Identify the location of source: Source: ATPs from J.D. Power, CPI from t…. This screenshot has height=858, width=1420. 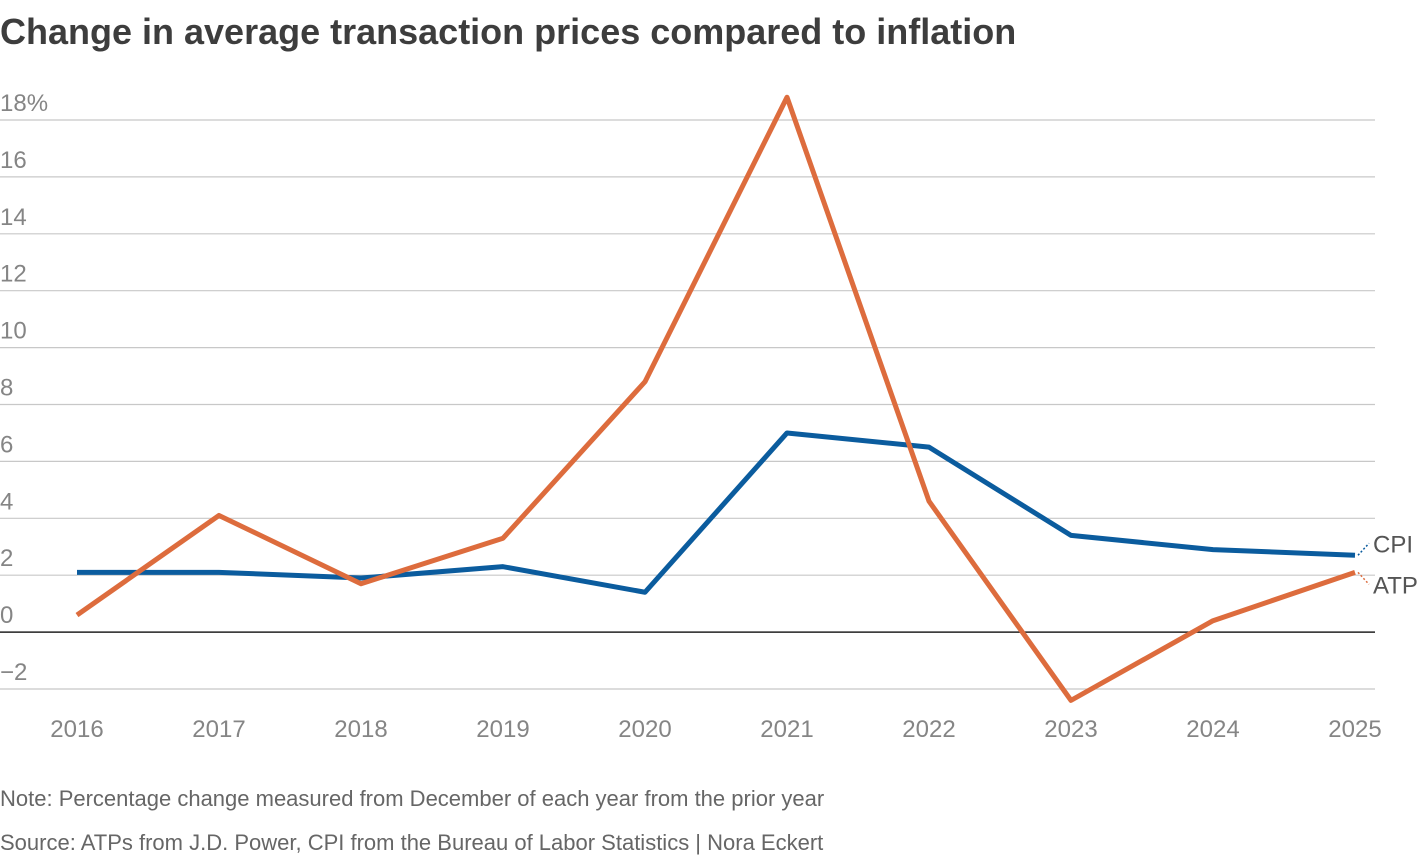
(411, 842).